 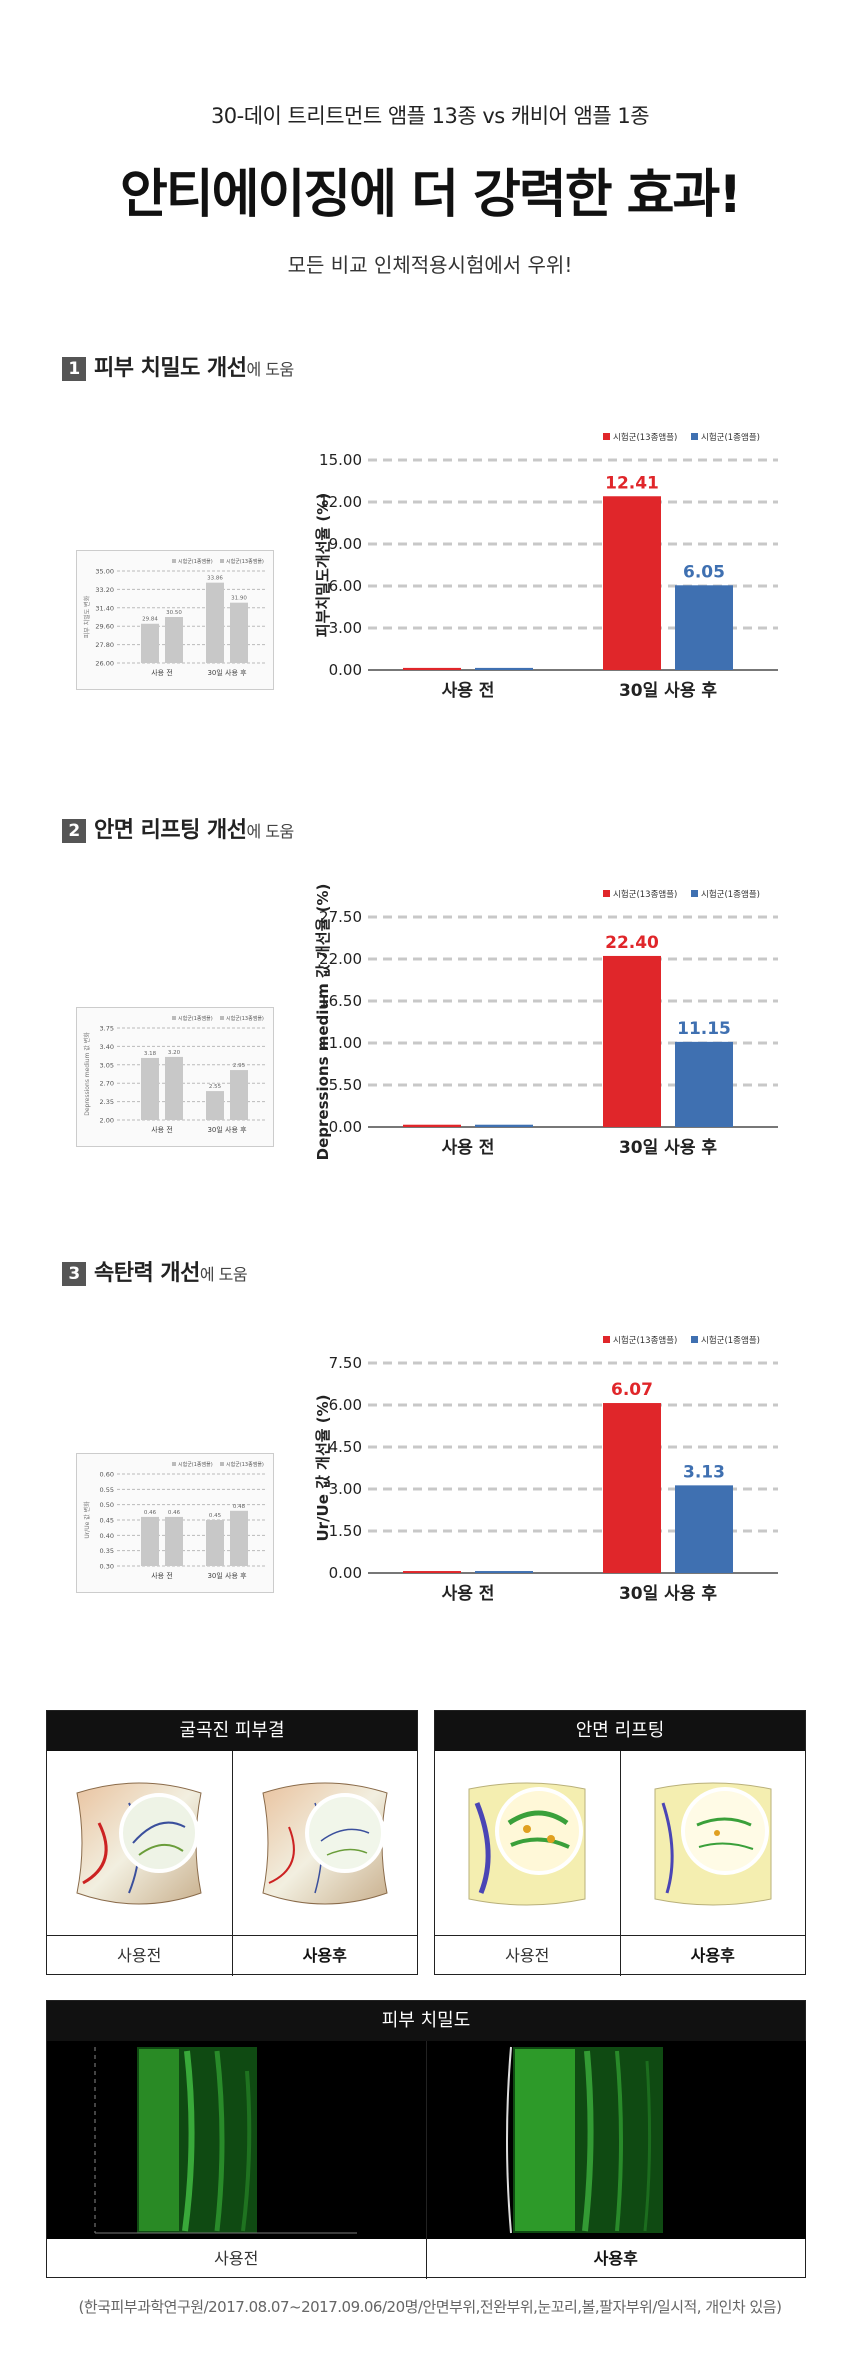 I want to click on y-tick-label: 15.00, so click(x=340, y=460).